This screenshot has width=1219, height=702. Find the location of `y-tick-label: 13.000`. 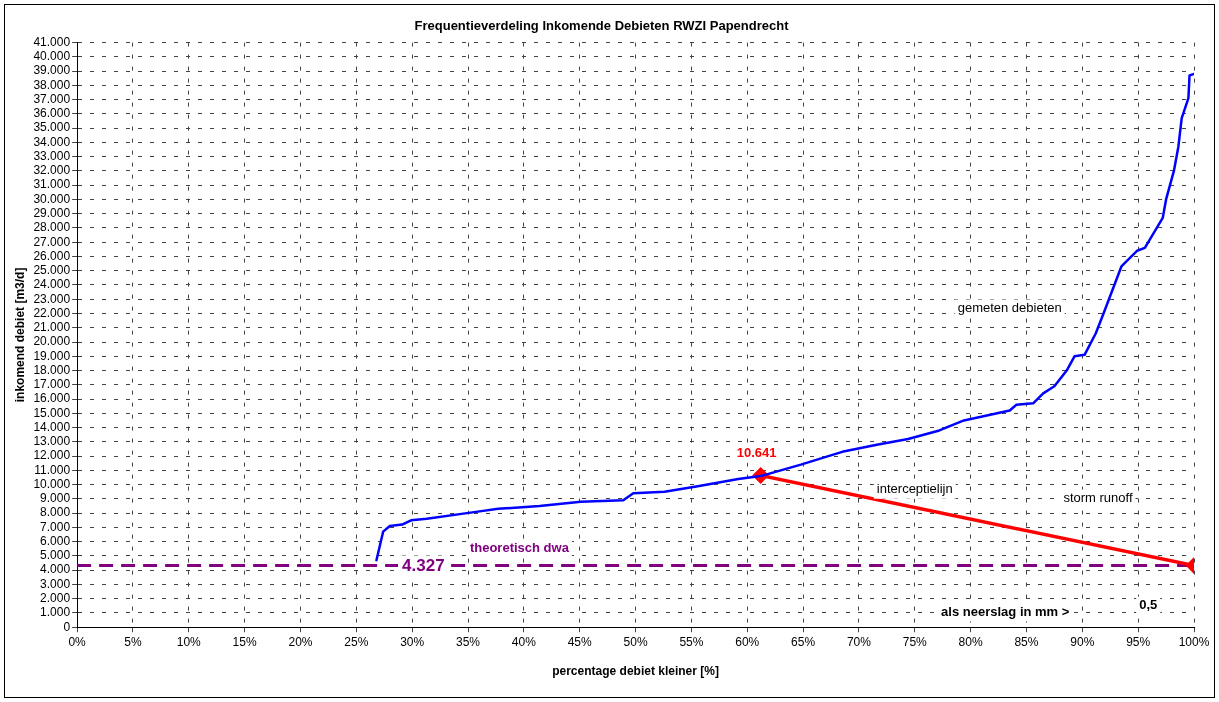

y-tick-label: 13.000 is located at coordinates (52, 441).